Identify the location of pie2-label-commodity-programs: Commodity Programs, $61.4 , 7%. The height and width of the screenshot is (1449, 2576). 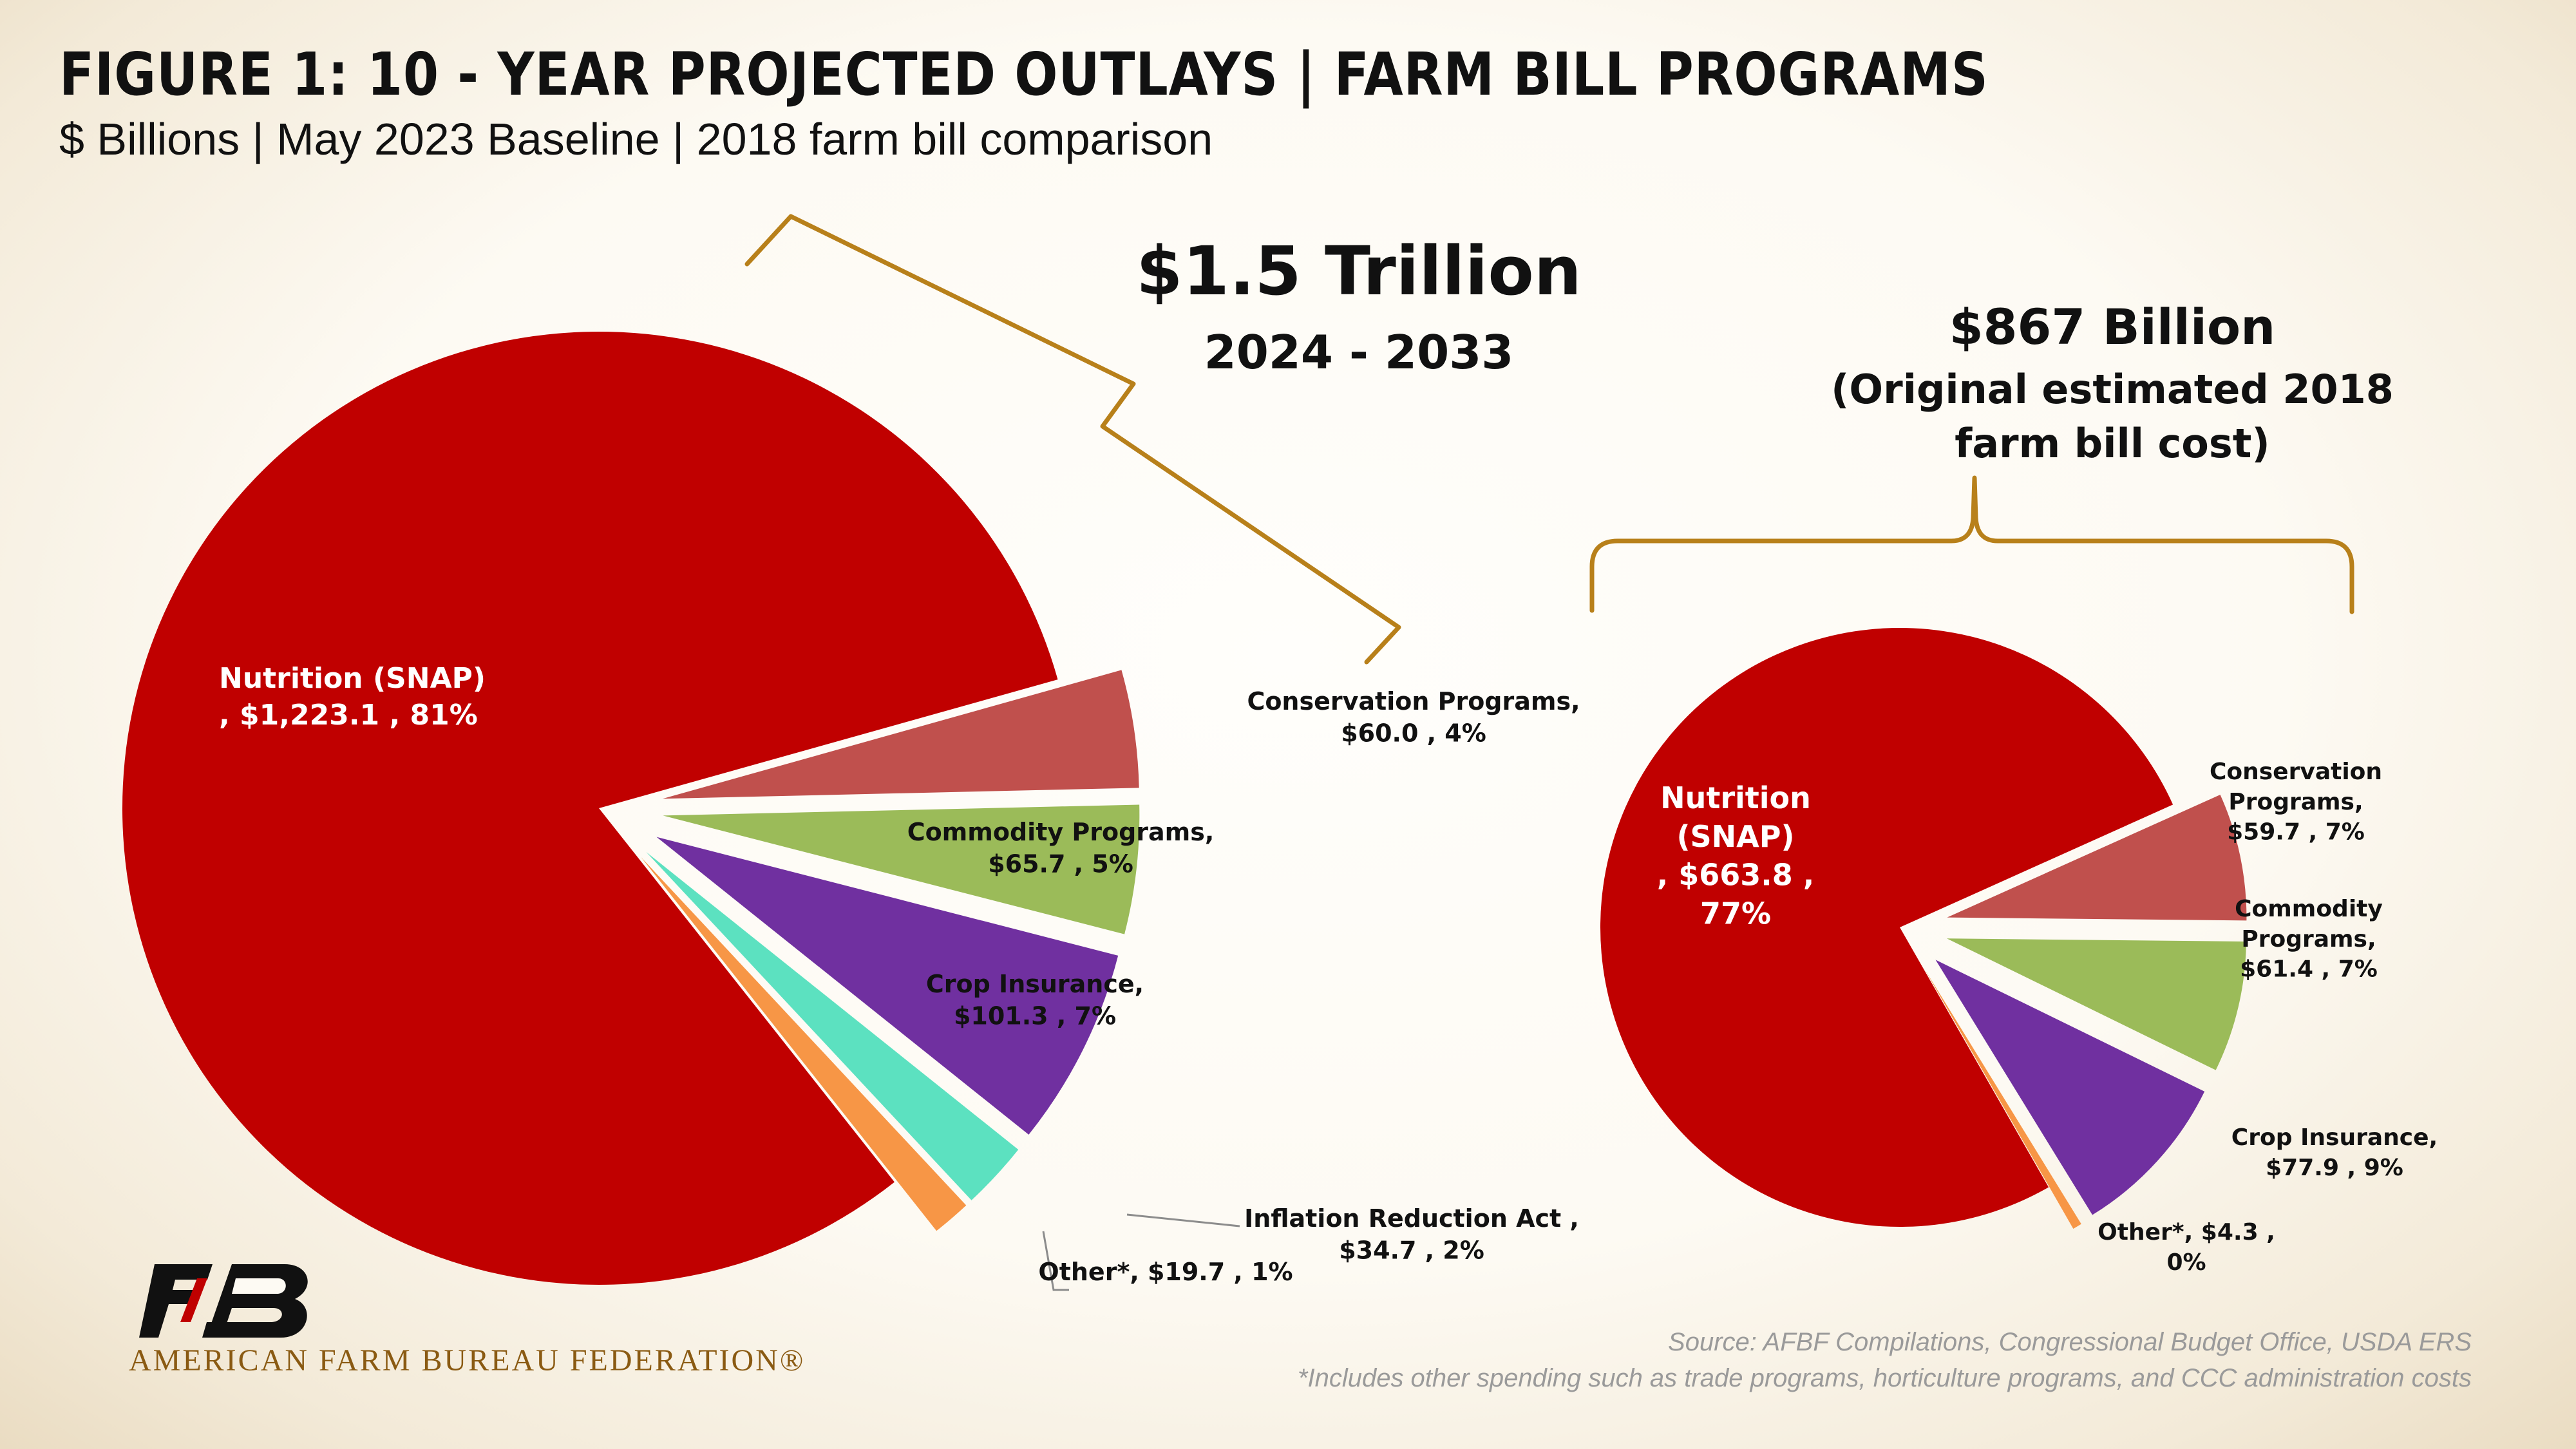
(2309, 940).